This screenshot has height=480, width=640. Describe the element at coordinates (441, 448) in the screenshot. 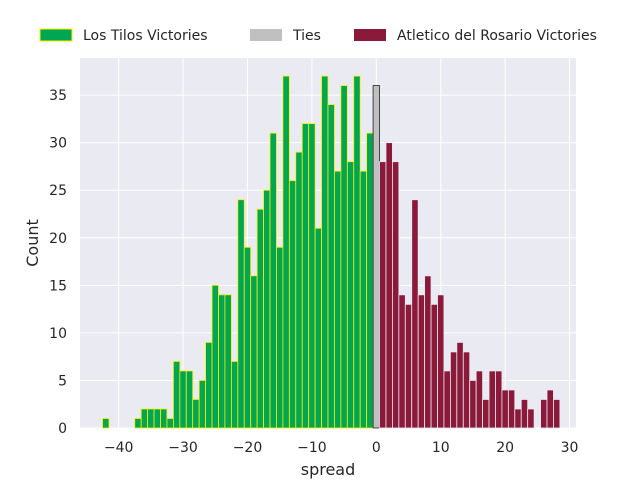

I see `x-tick-label: 10` at that location.